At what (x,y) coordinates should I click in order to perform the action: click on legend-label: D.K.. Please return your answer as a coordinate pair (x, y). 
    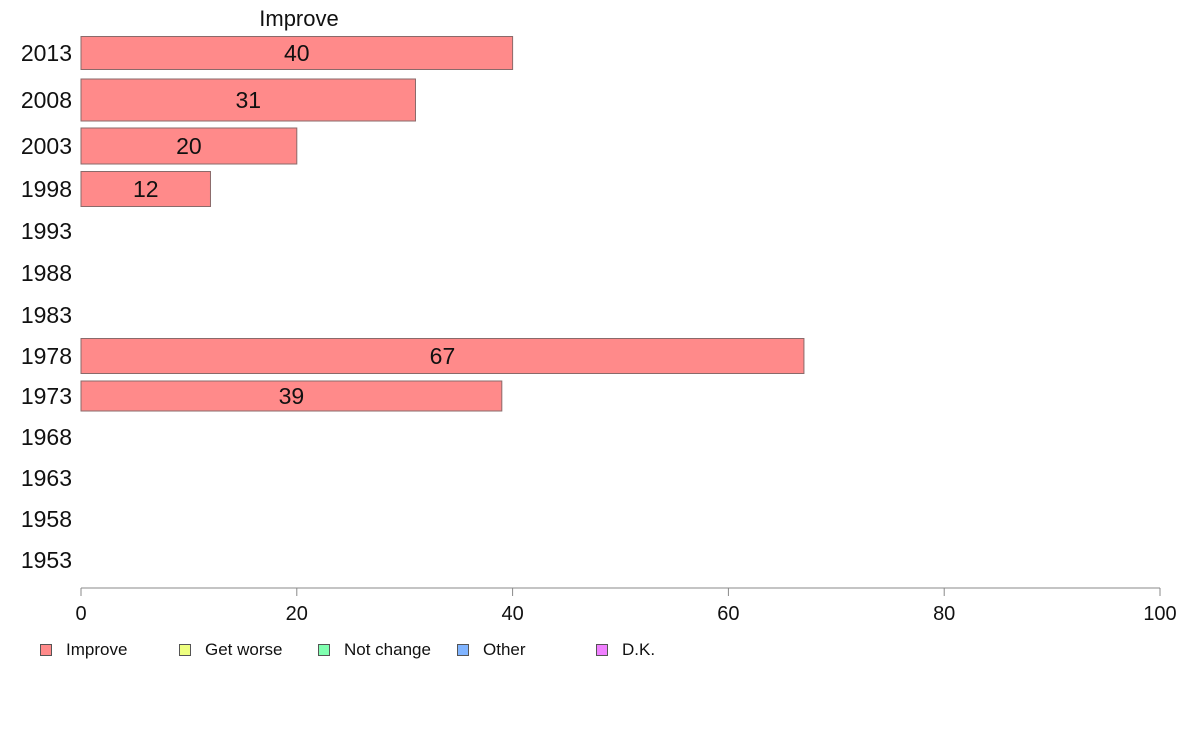
    Looking at the image, I should click on (639, 649).